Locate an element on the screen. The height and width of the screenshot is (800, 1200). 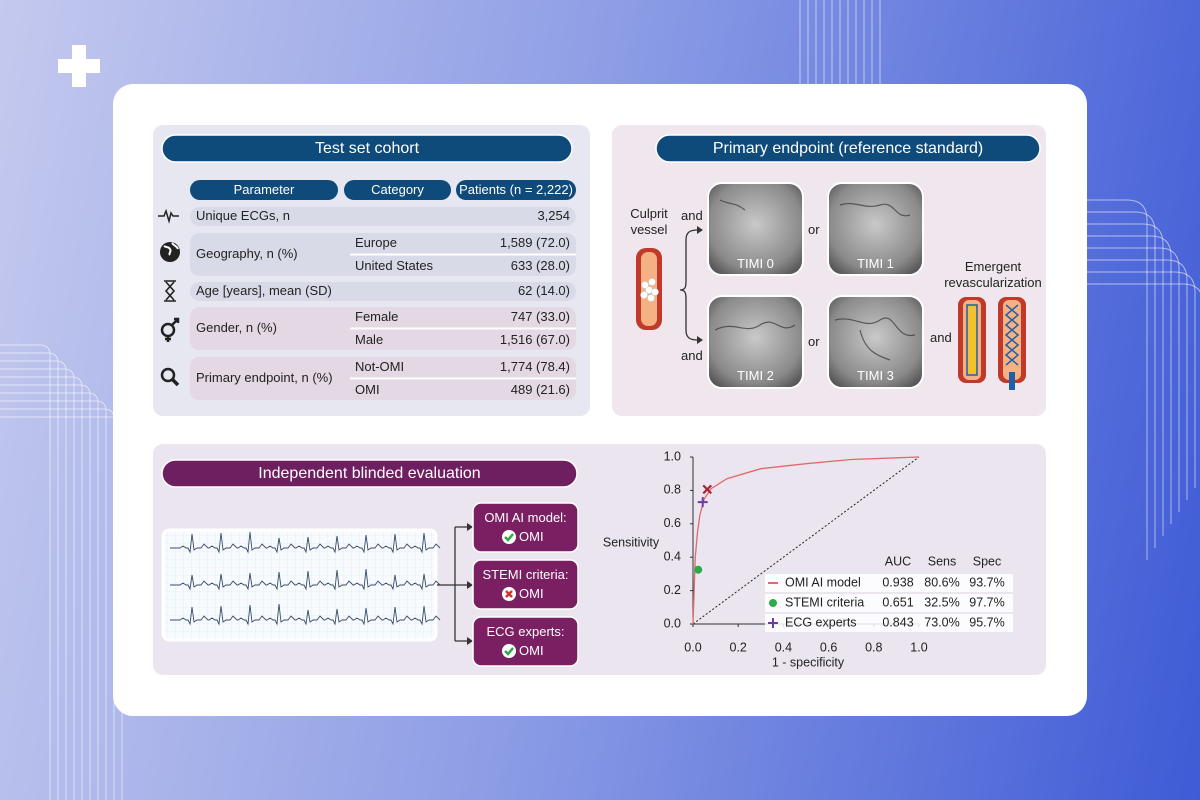
value: 747 (33.0) is located at coordinates (540, 316).